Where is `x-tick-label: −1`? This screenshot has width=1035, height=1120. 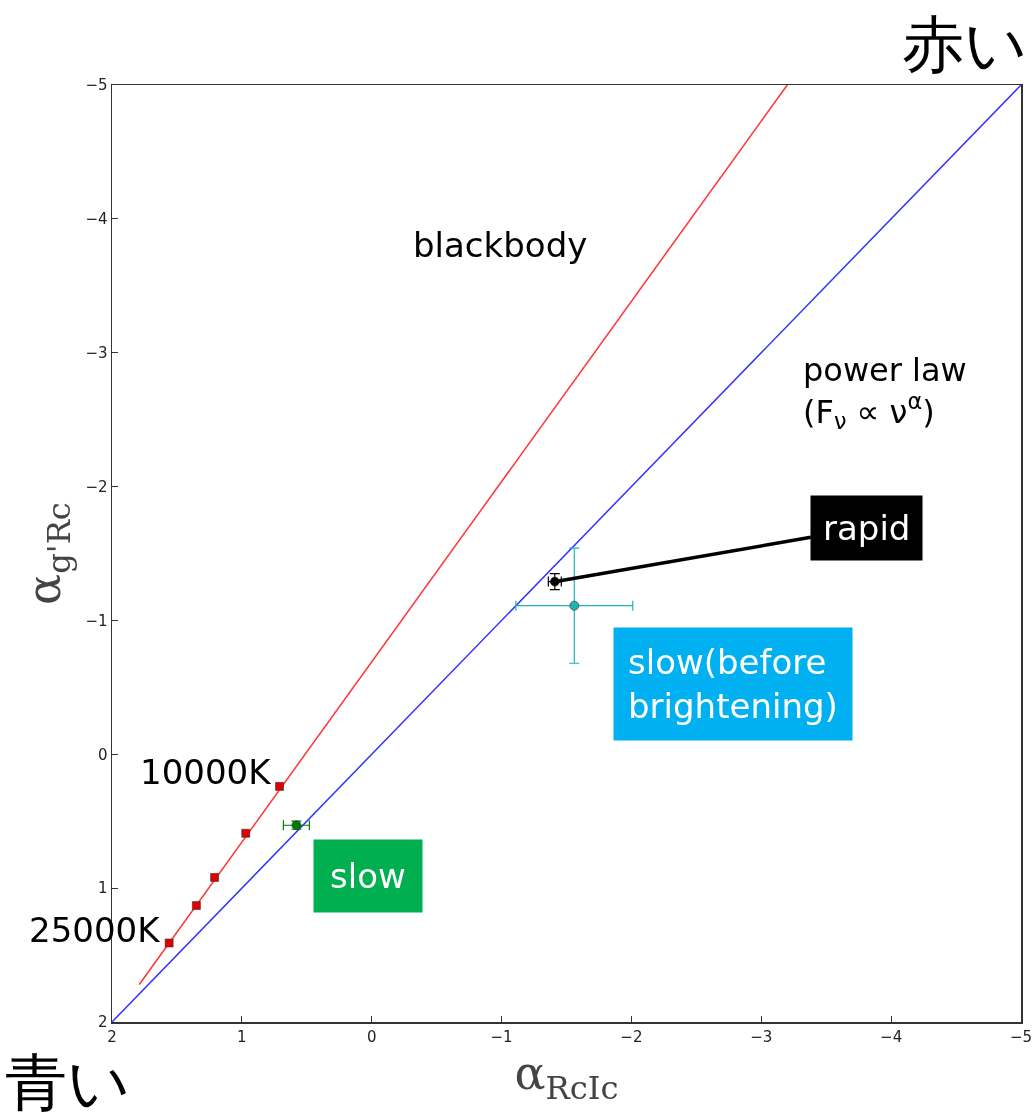 x-tick-label: −1 is located at coordinates (501, 1036).